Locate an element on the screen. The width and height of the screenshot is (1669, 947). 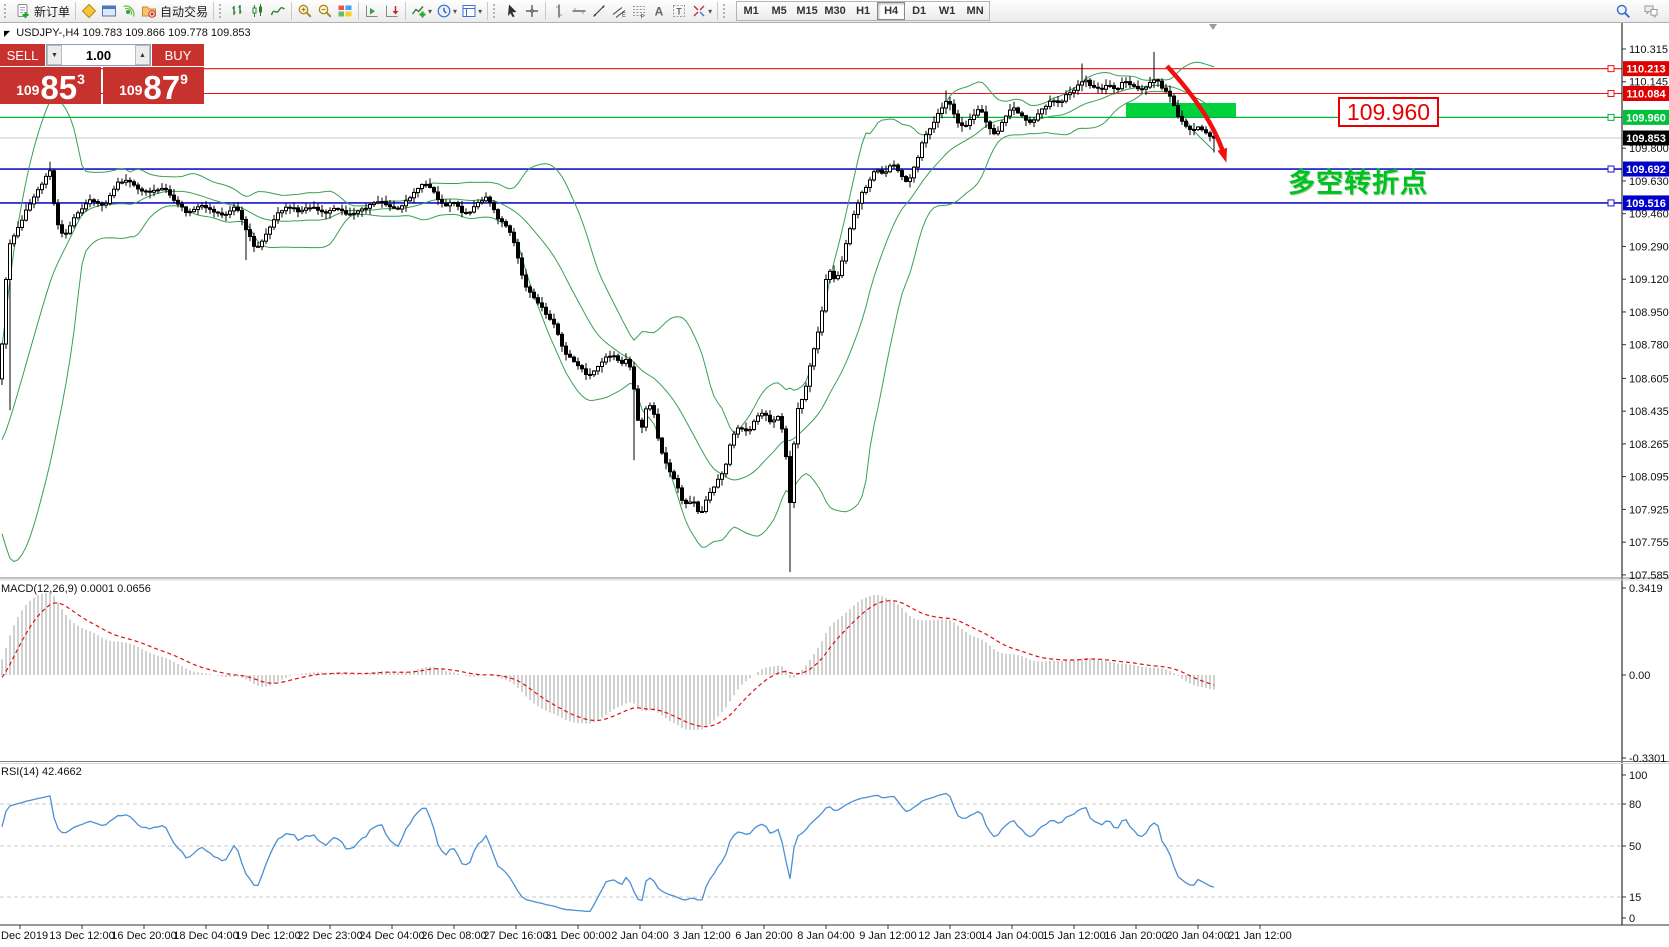
text-button: A is located at coordinates (659, 11).